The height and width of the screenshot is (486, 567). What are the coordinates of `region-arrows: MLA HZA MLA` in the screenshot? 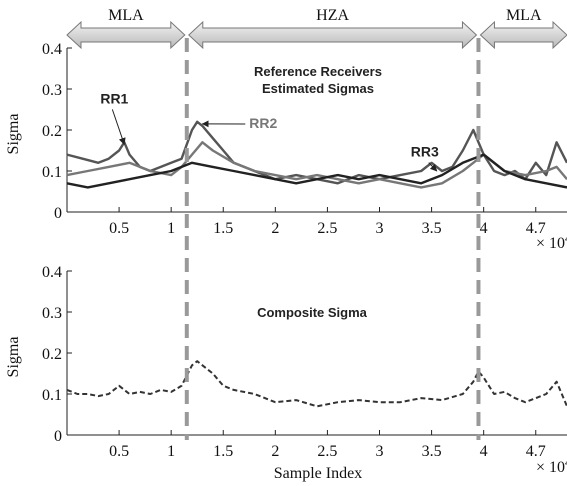 It's located at (316, 28).